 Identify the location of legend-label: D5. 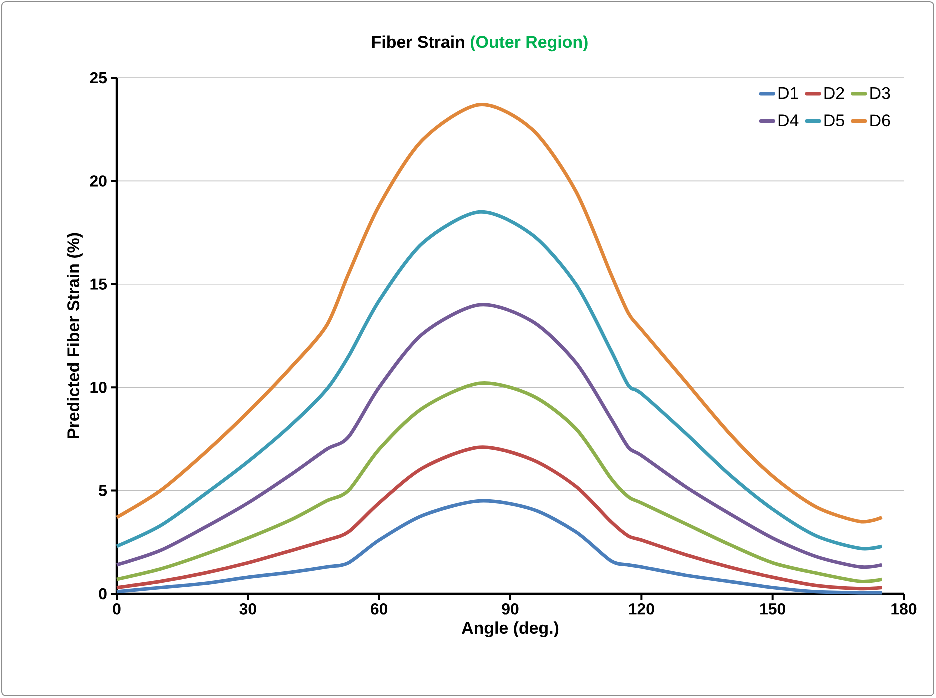
(834, 120).